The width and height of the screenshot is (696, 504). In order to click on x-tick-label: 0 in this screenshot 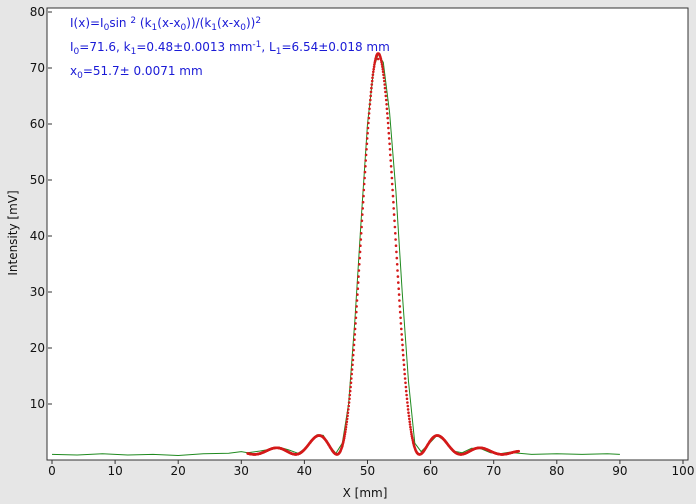, I will do `click(52, 471)`.